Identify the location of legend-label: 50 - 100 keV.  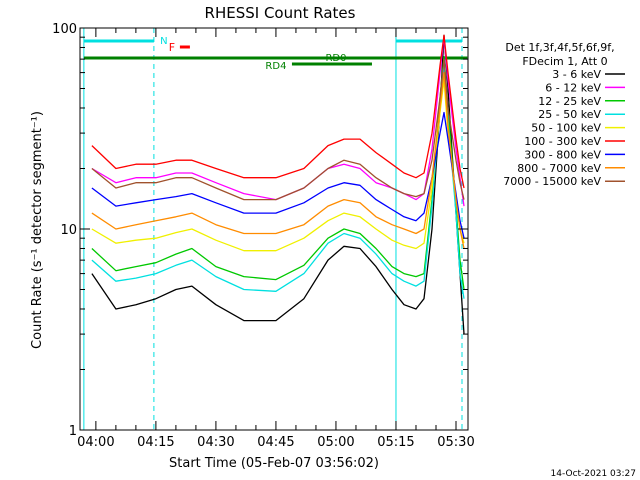
(566, 128).